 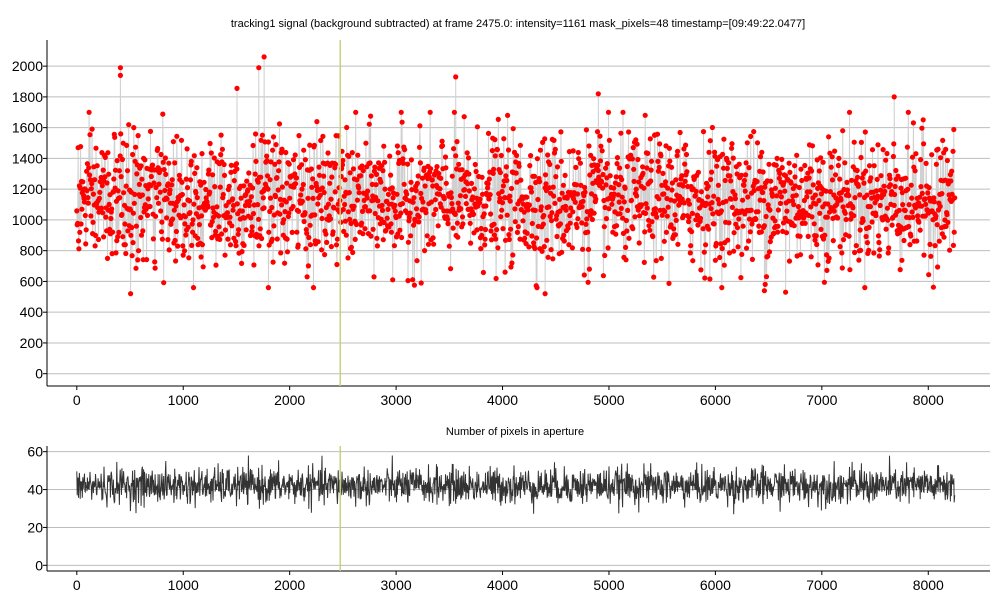 What do you see at coordinates (27, 189) in the screenshot?
I see `intensity-y-tick-label: 1200` at bounding box center [27, 189].